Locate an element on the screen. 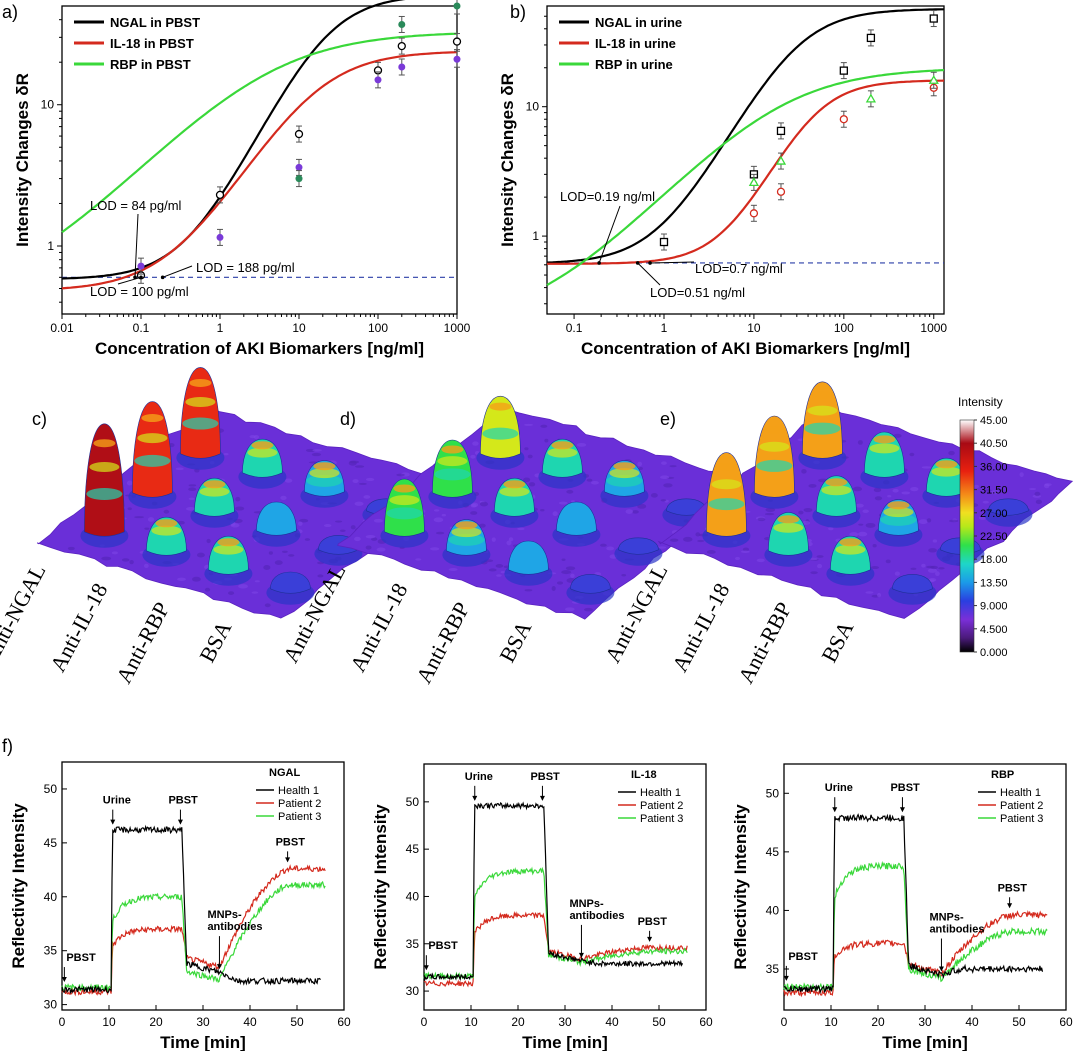 The image size is (1080, 1051). y-axis-title: Reflectivity Intensity is located at coordinates (18, 886).